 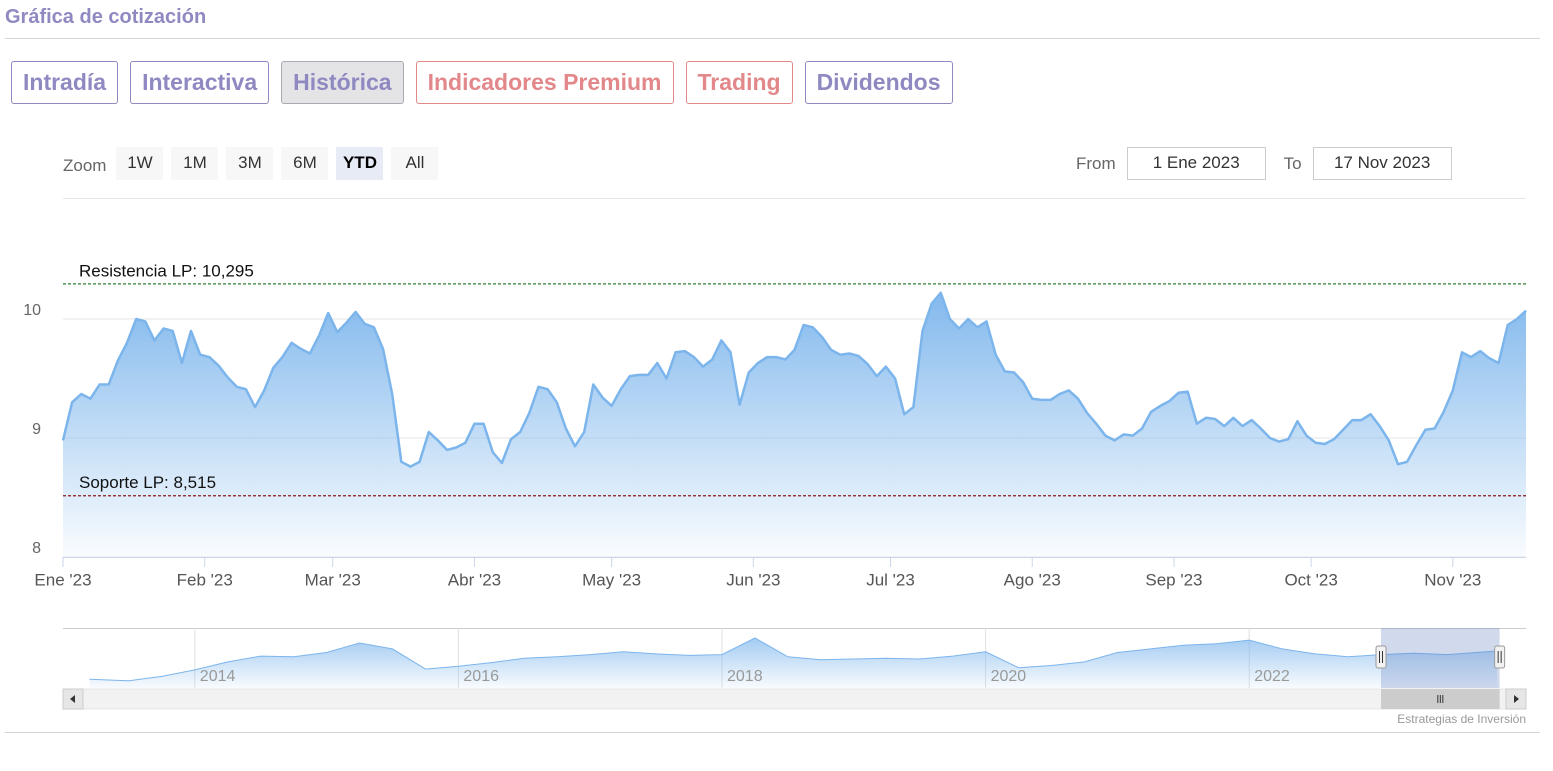 I want to click on navigator-area, so click(x=793, y=663).